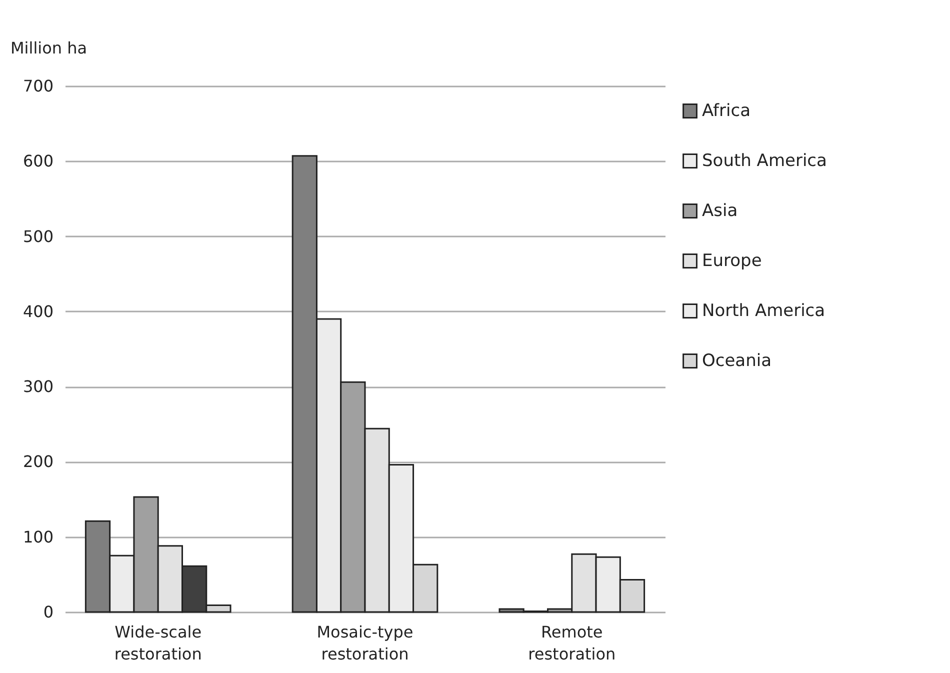 The width and height of the screenshot is (950, 673). Describe the element at coordinates (572, 643) in the screenshot. I see `x-tick-label: Remote restoration` at that location.